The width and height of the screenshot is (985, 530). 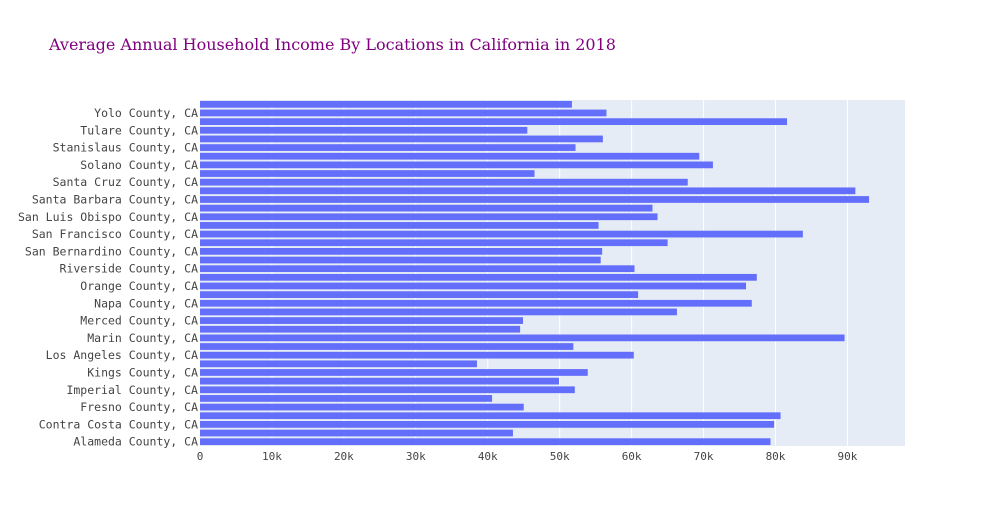 I want to click on y-tick-label: Tulare County, CA, so click(x=139, y=130).